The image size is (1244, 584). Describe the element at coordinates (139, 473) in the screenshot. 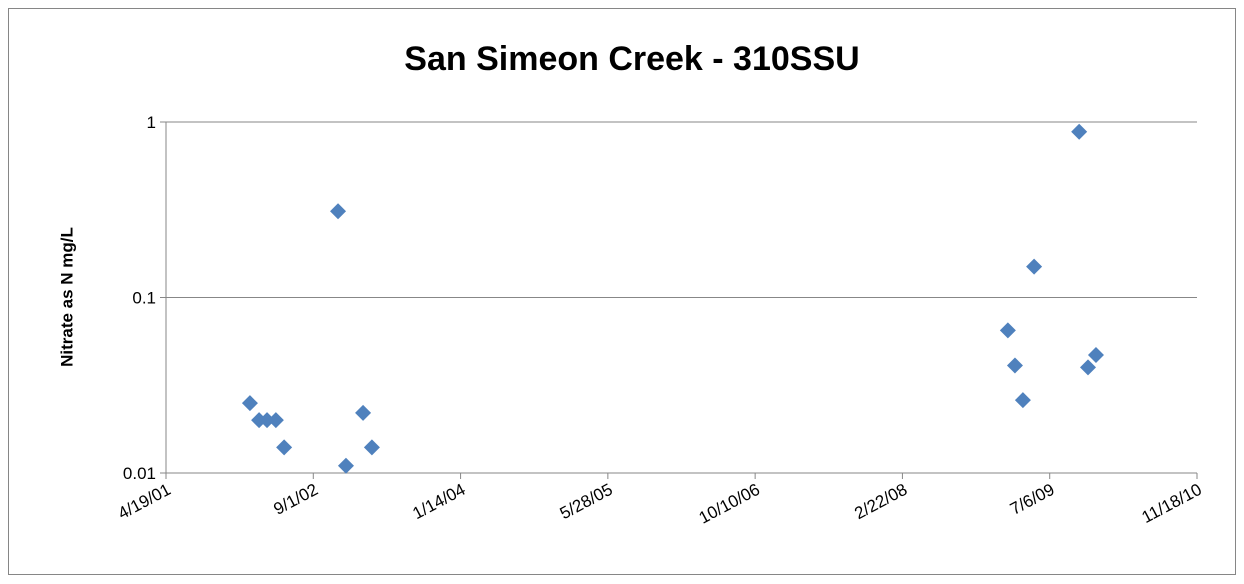

I see `y-tick-label: 0.01` at that location.